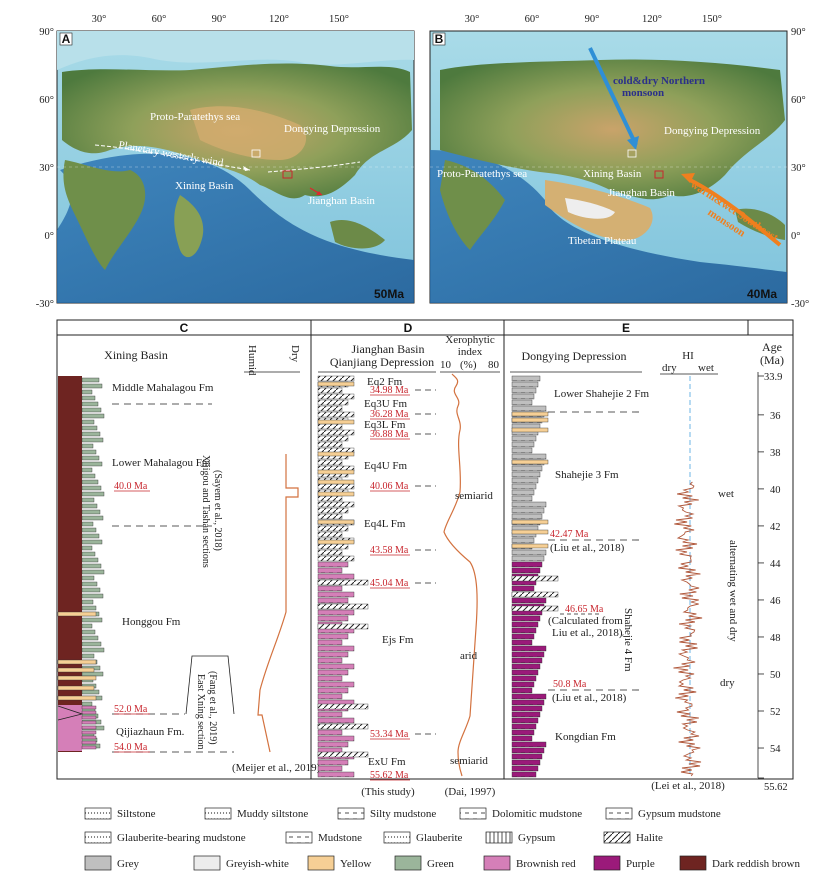  I want to click on xero-zone-semiarid-1: semiarid, so click(474, 496).